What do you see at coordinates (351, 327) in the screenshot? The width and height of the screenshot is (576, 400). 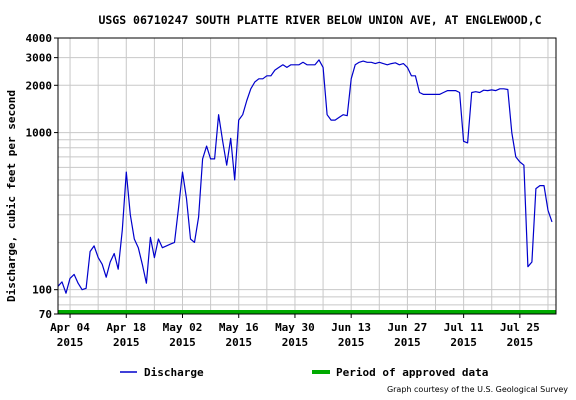 I see `x-tick-label: Jun 13` at bounding box center [351, 327].